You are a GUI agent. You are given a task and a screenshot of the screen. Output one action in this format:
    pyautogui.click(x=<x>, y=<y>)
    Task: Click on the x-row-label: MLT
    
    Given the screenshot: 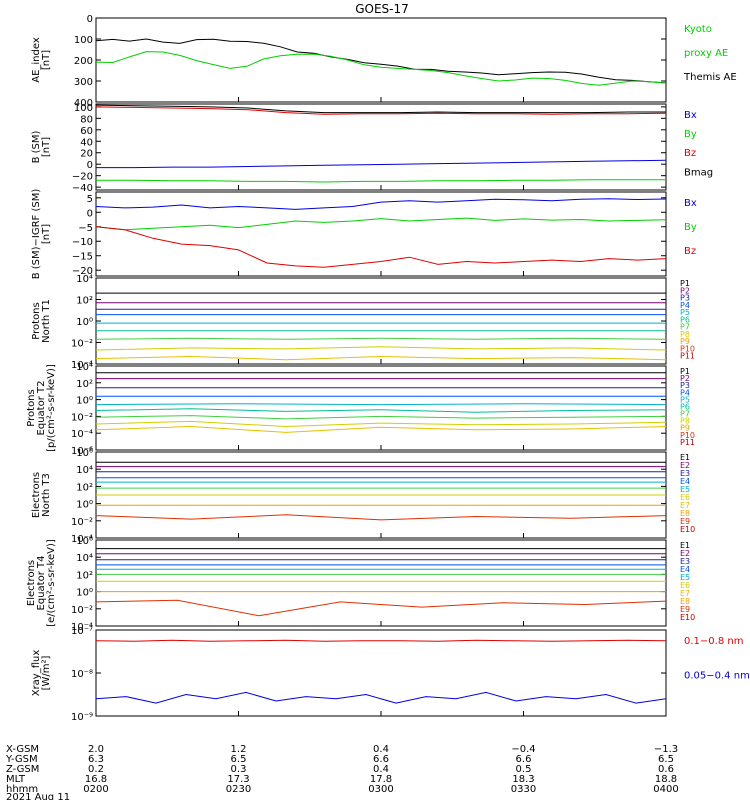 What is the action you would take?
    pyautogui.click(x=16, y=779)
    